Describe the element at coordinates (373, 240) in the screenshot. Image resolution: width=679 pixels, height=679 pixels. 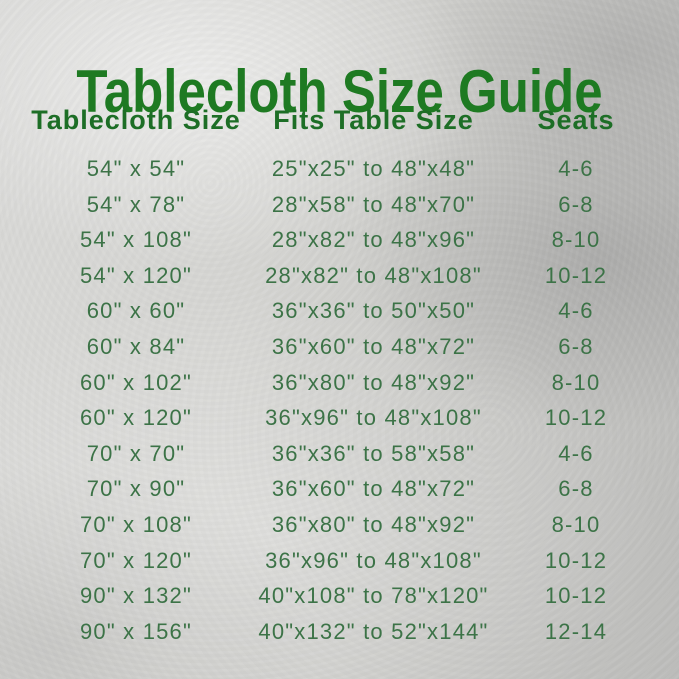
I see `table-cell: 28"x82" to 48"x96"` at that location.